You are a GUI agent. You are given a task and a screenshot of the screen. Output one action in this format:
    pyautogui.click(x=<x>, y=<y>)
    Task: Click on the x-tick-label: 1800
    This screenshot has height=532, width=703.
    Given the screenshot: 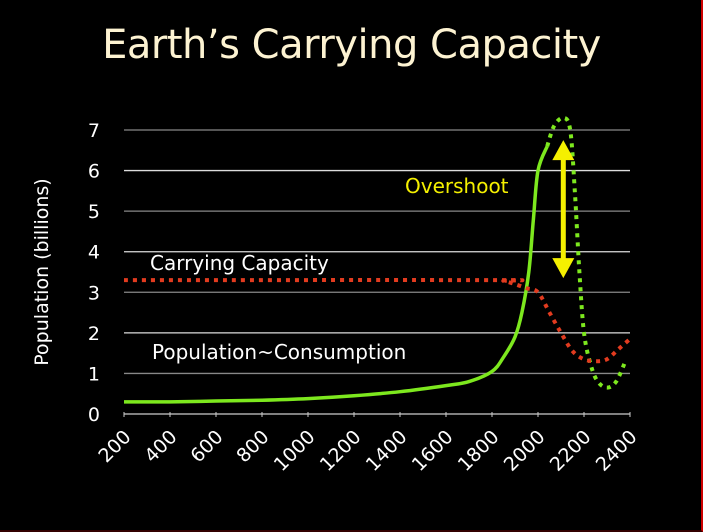 What is the action you would take?
    pyautogui.click(x=479, y=451)
    